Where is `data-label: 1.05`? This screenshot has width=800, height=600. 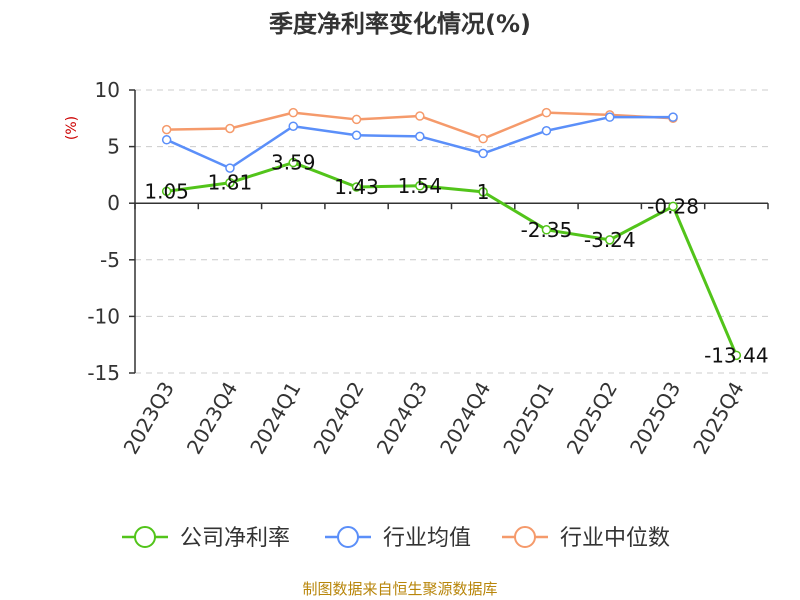
data-label: 1.05 is located at coordinates (166, 191).